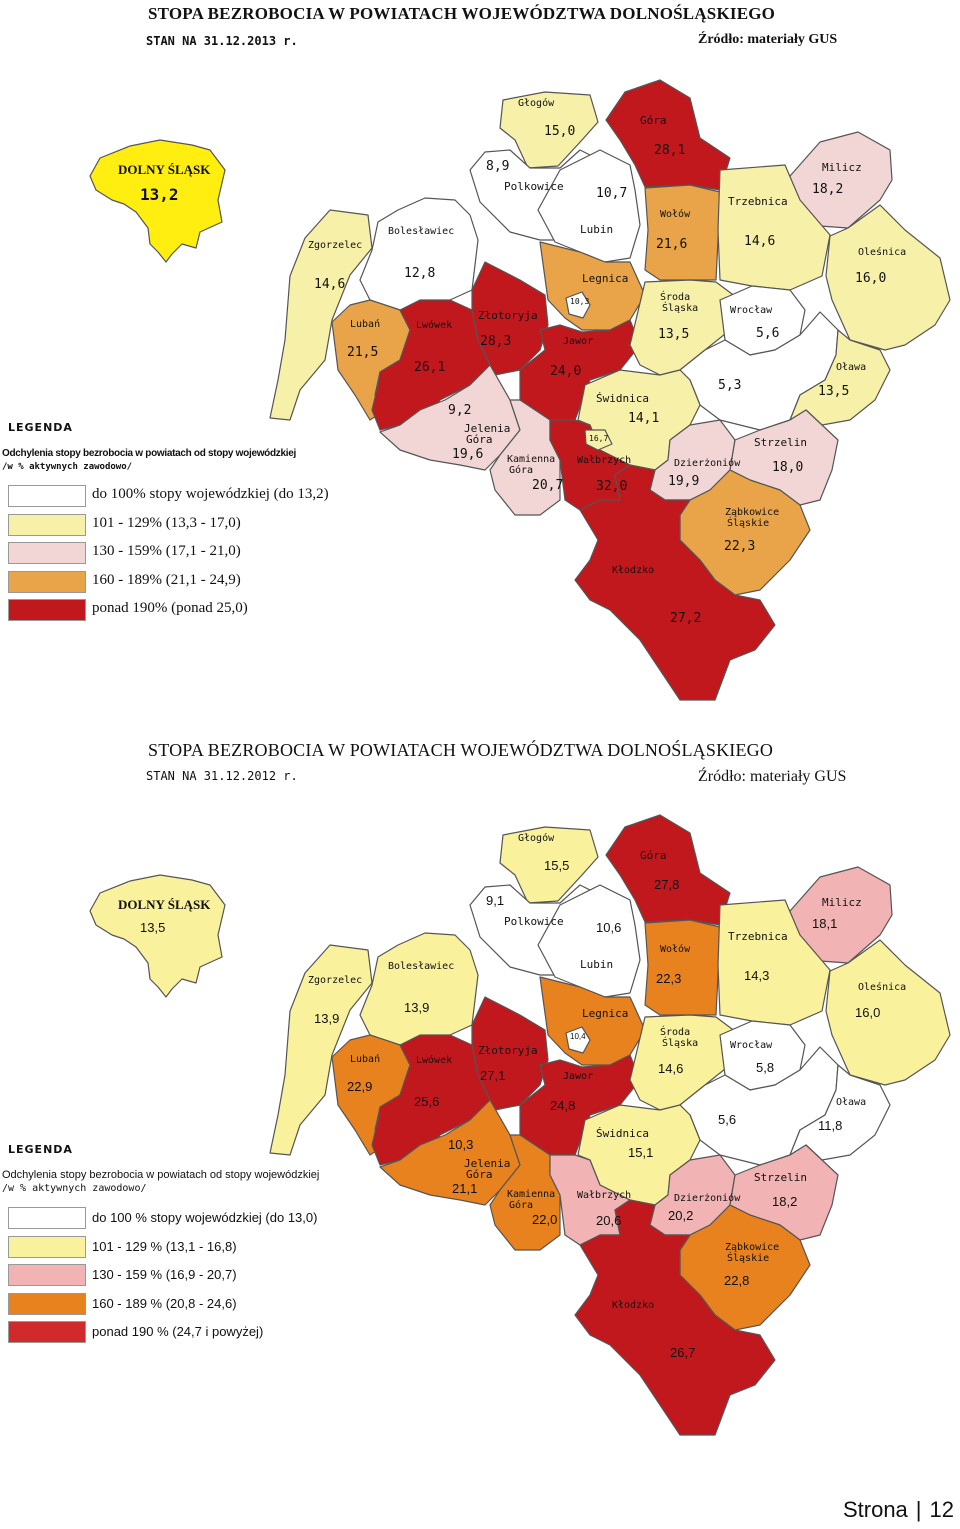 The height and width of the screenshot is (1529, 960). What do you see at coordinates (467, 454) in the screenshot?
I see `district-value-label: 19,6` at bounding box center [467, 454].